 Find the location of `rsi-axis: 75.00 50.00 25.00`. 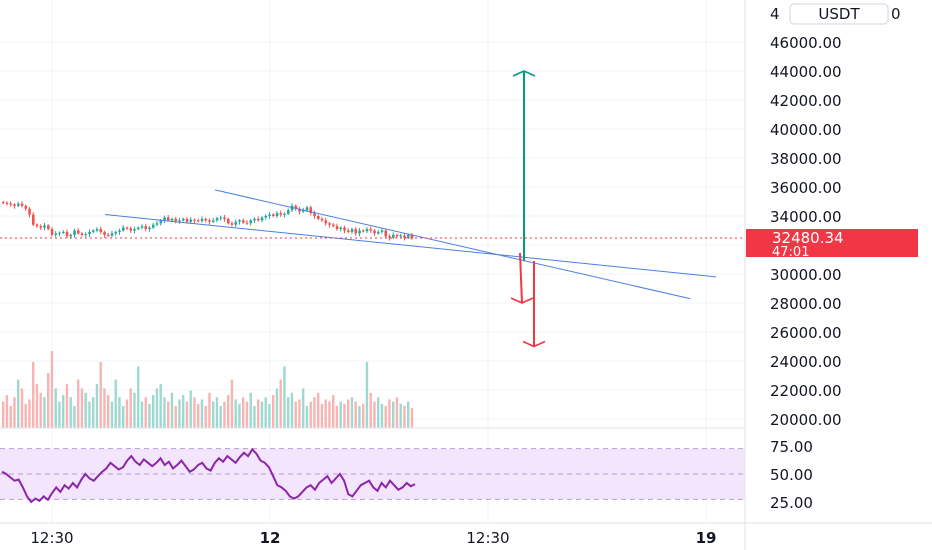

rsi-axis: 75.00 50.00 25.00 is located at coordinates (791, 475).